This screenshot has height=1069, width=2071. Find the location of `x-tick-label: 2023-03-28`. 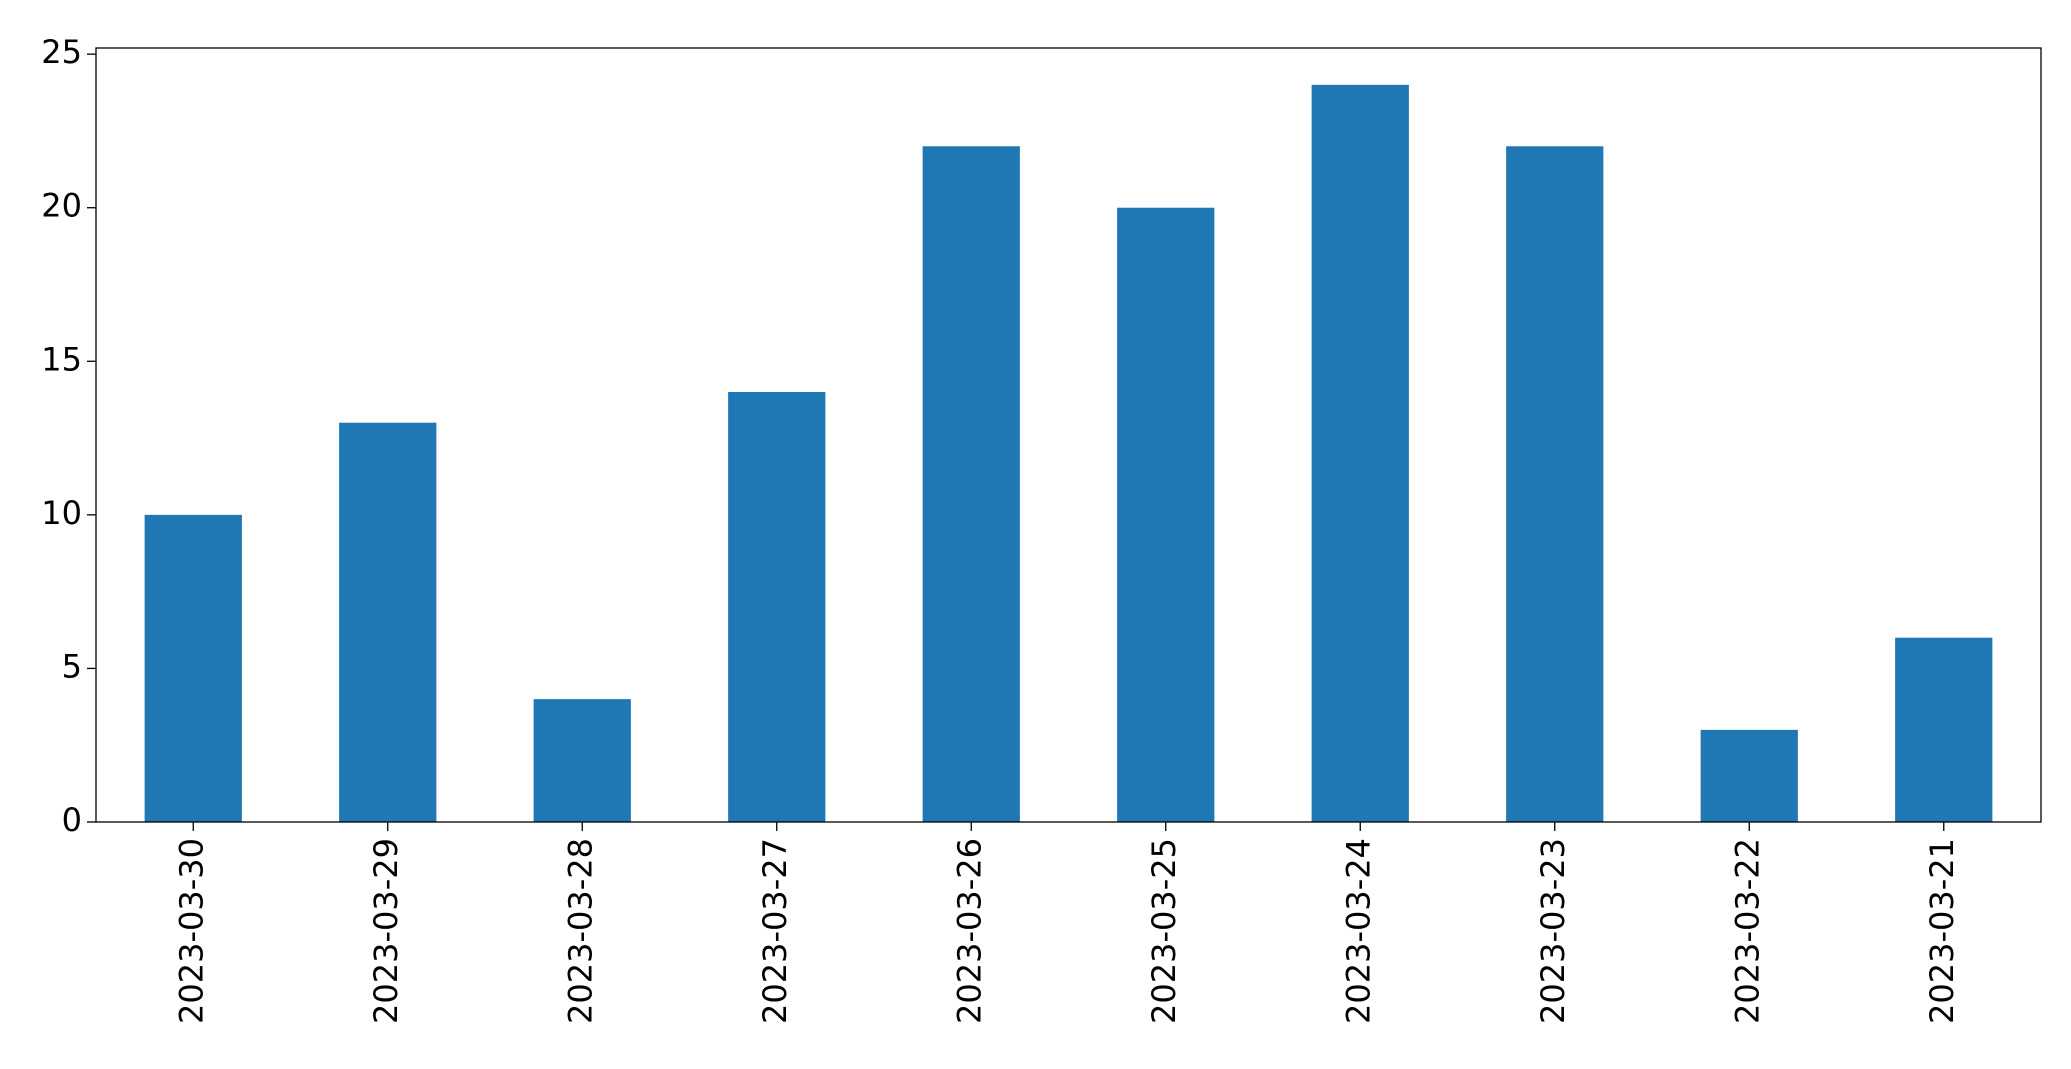

x-tick-label: 2023-03-28 is located at coordinates (580, 931).